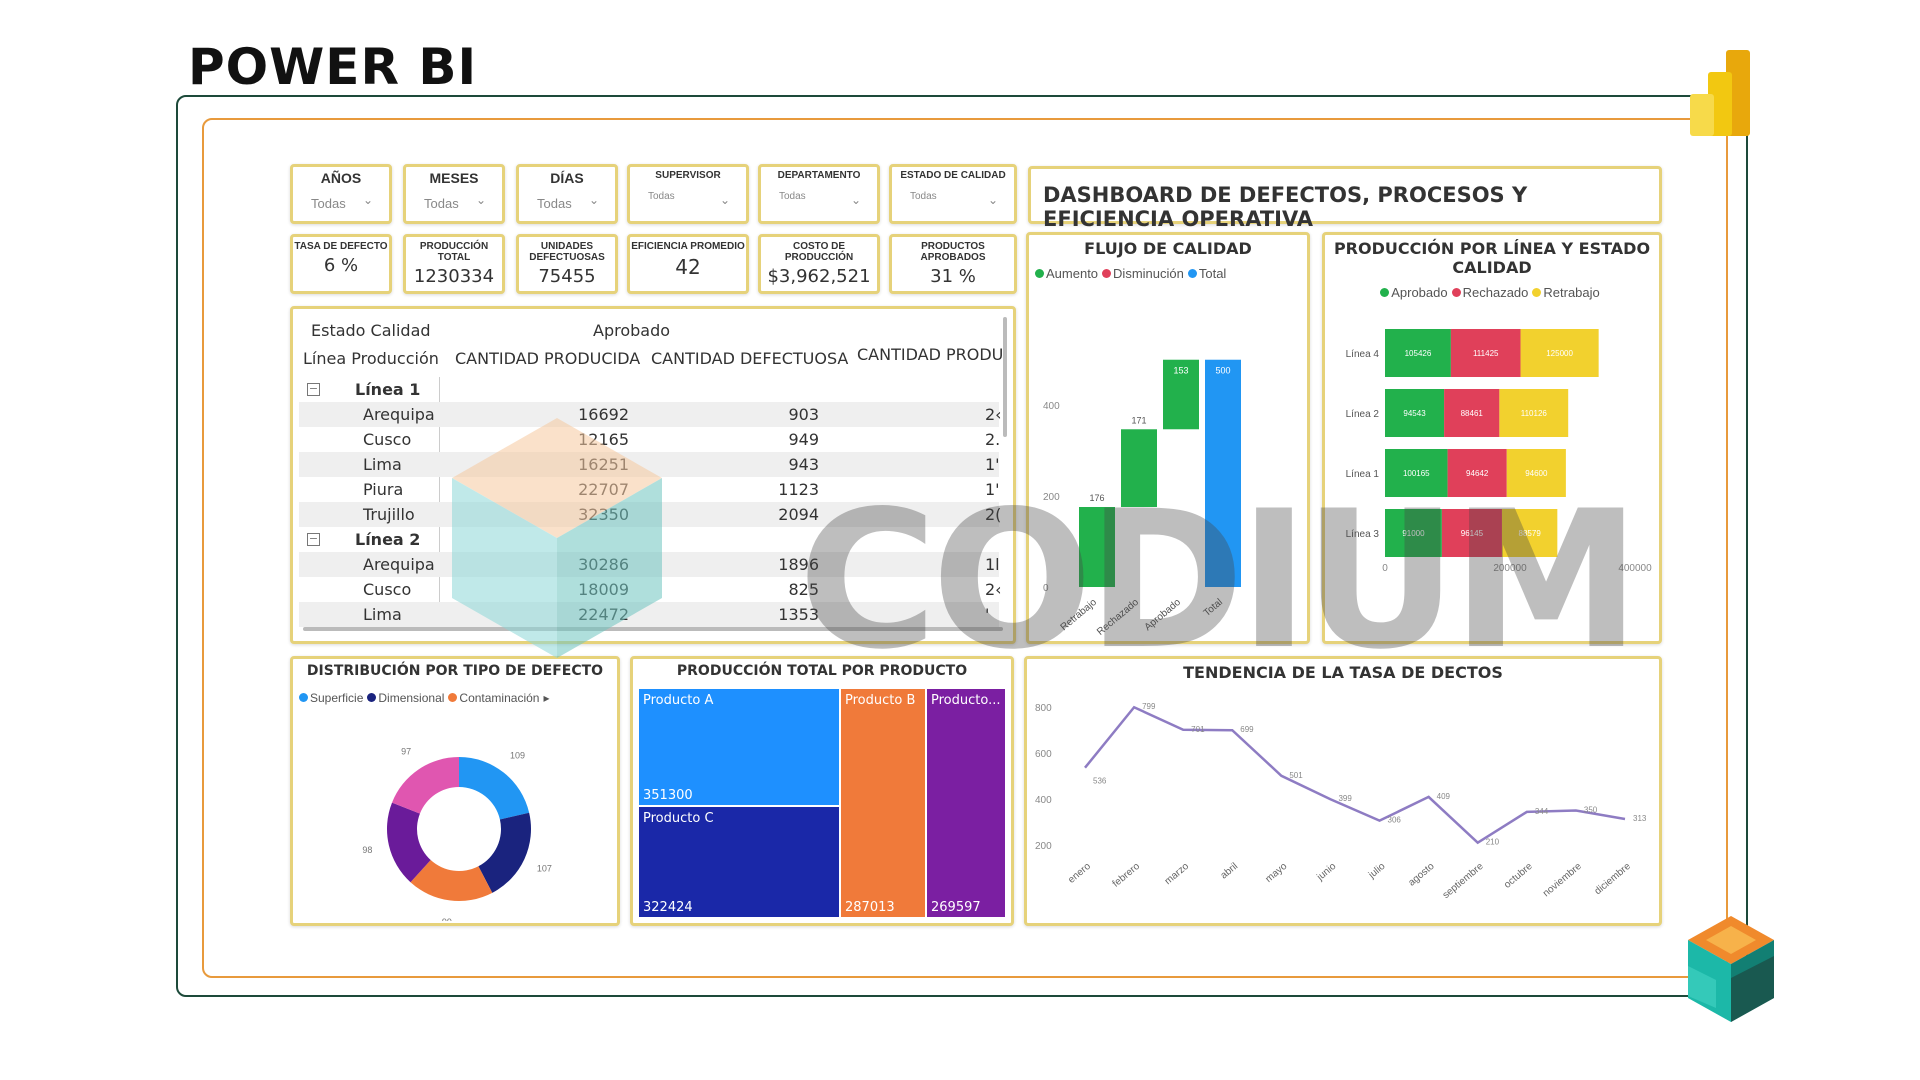  What do you see at coordinates (649, 414) in the screenshot?
I see `table-row: Arequipa 16692 903 2‹` at bounding box center [649, 414].